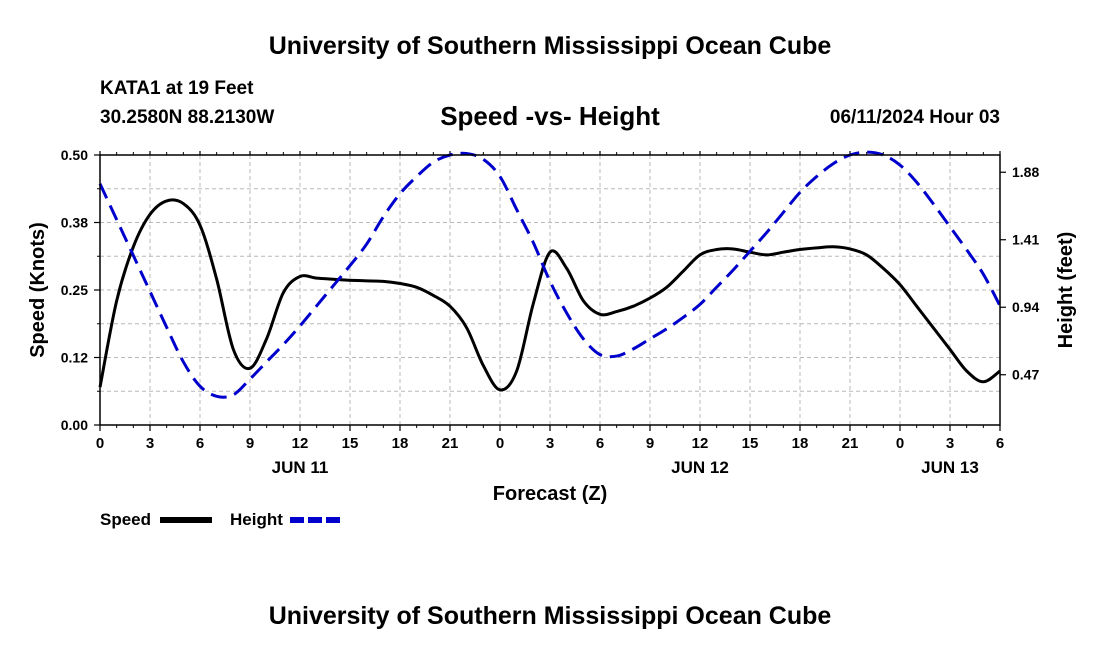 The image size is (1100, 650). What do you see at coordinates (700, 467) in the screenshot?
I see `day-label: JUN 12` at bounding box center [700, 467].